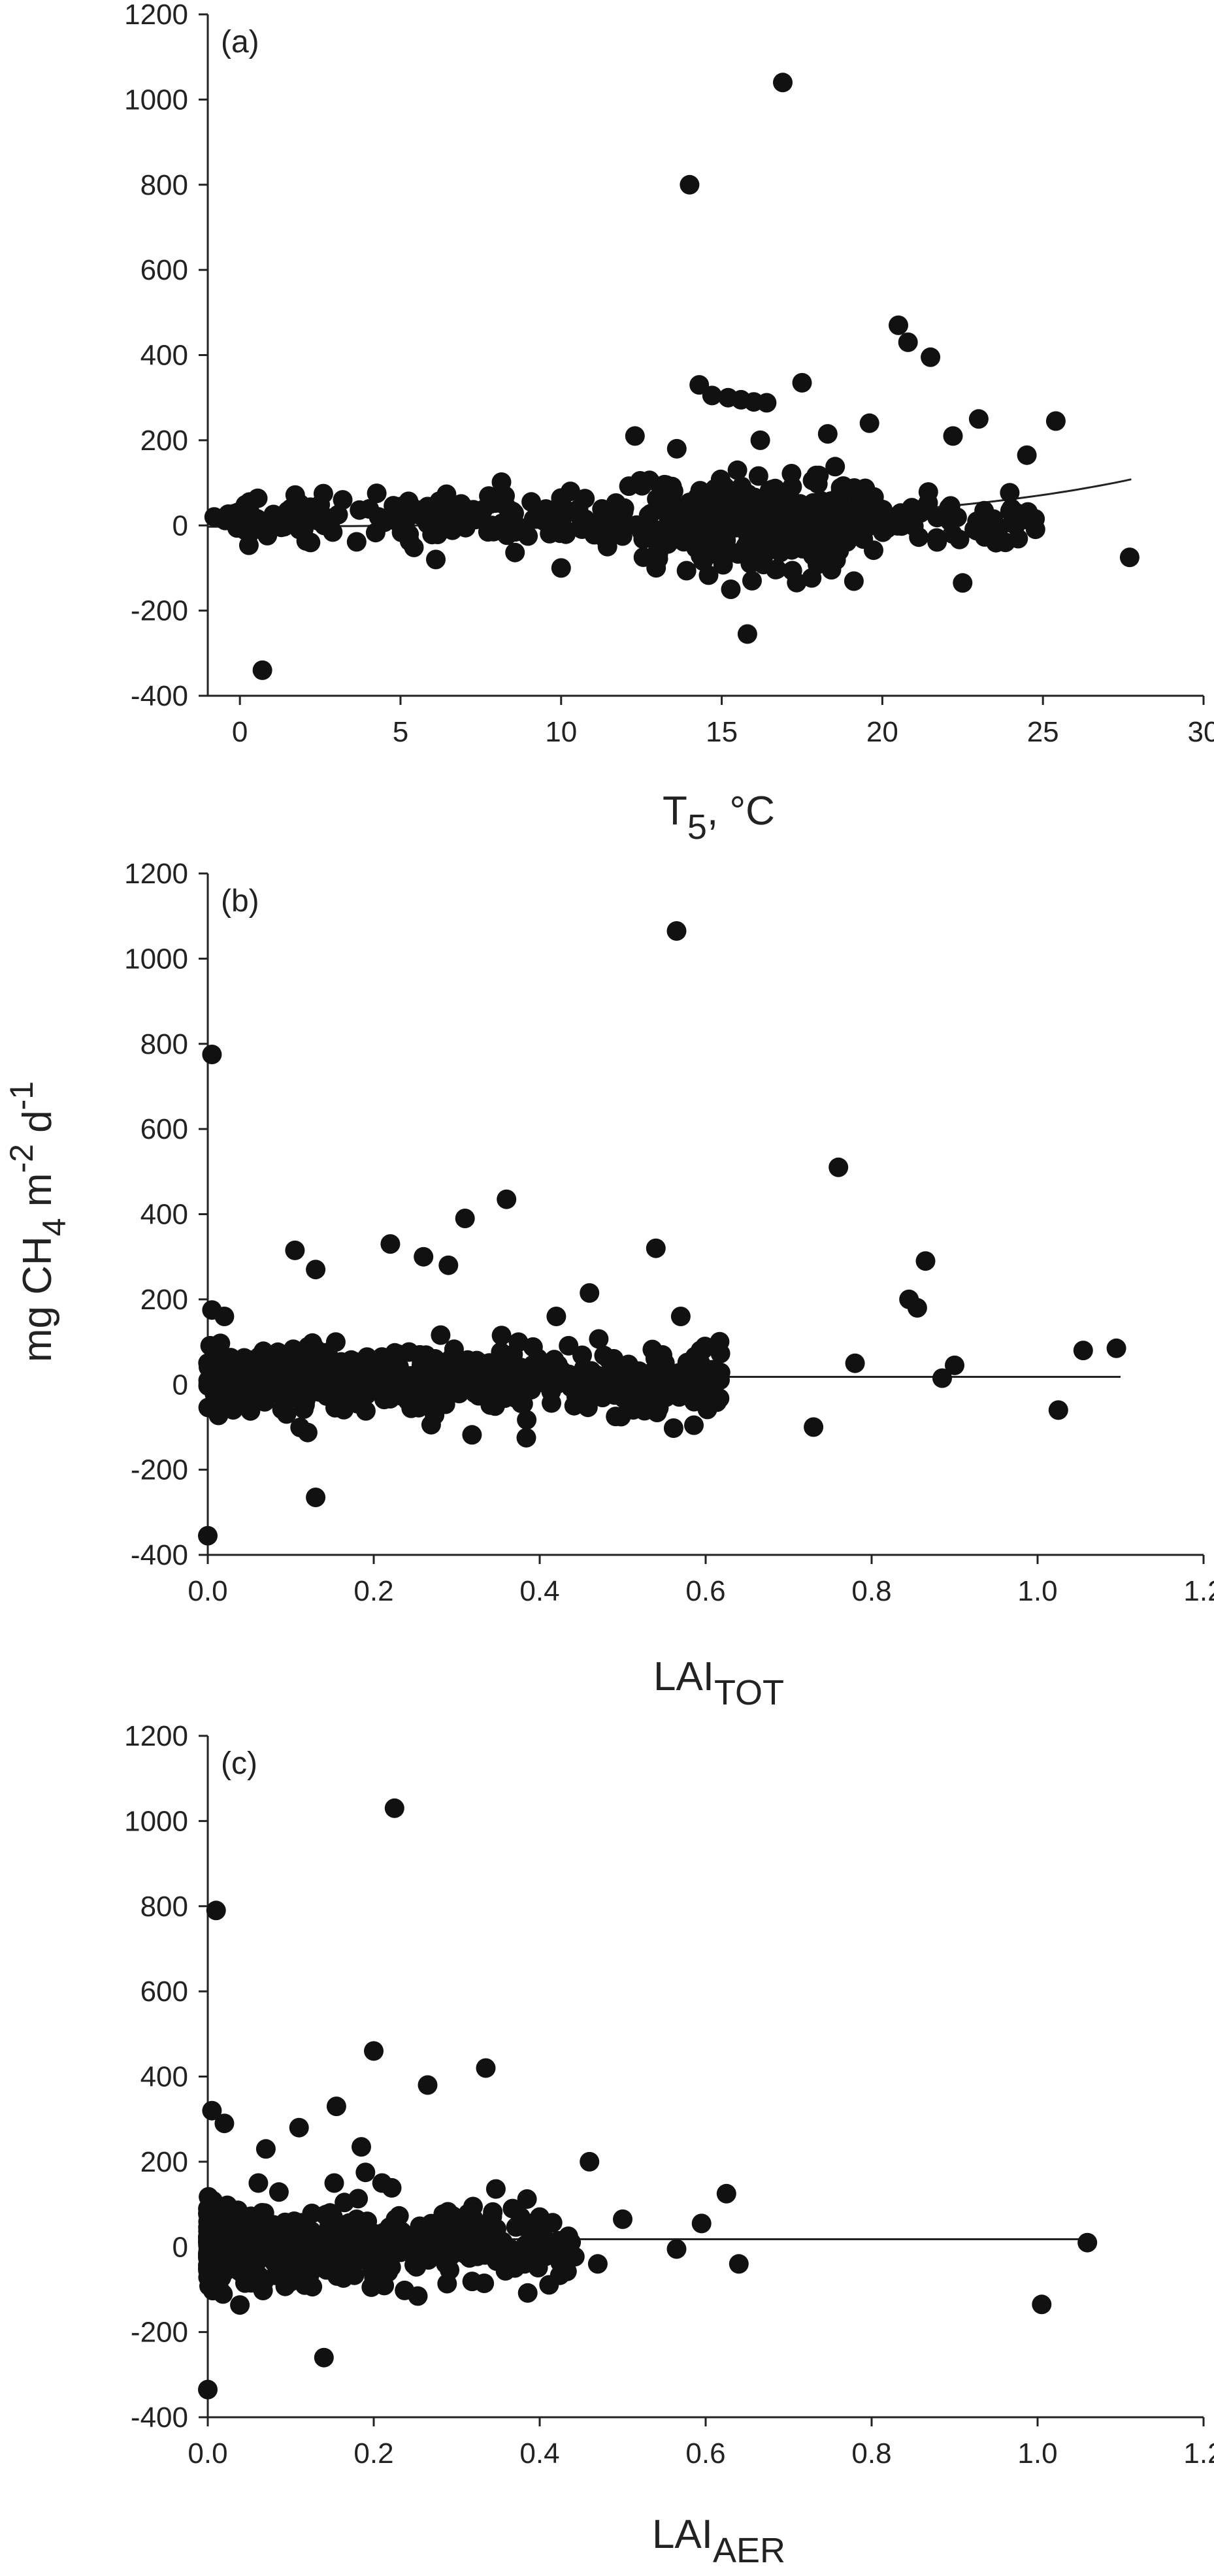 The width and height of the screenshot is (1214, 2576). I want to click on y-tick-label: -400, so click(159, 1555).